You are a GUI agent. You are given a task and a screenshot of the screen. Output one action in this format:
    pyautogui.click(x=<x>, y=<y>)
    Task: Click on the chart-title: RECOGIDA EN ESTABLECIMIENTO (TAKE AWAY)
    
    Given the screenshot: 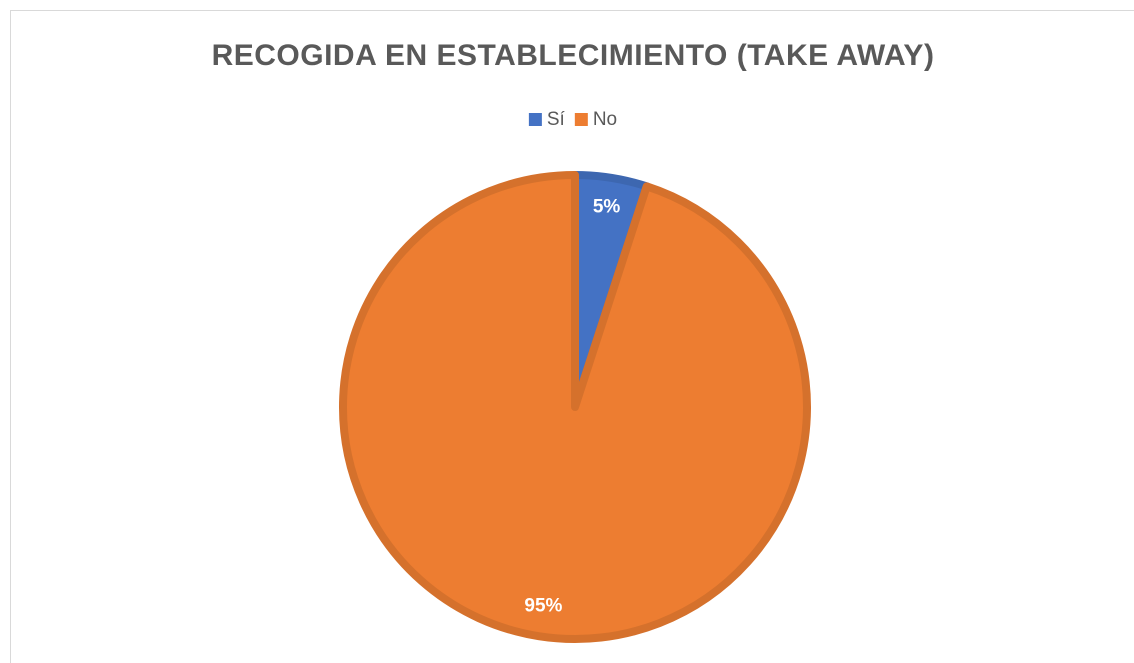 What is the action you would take?
    pyautogui.click(x=573, y=55)
    